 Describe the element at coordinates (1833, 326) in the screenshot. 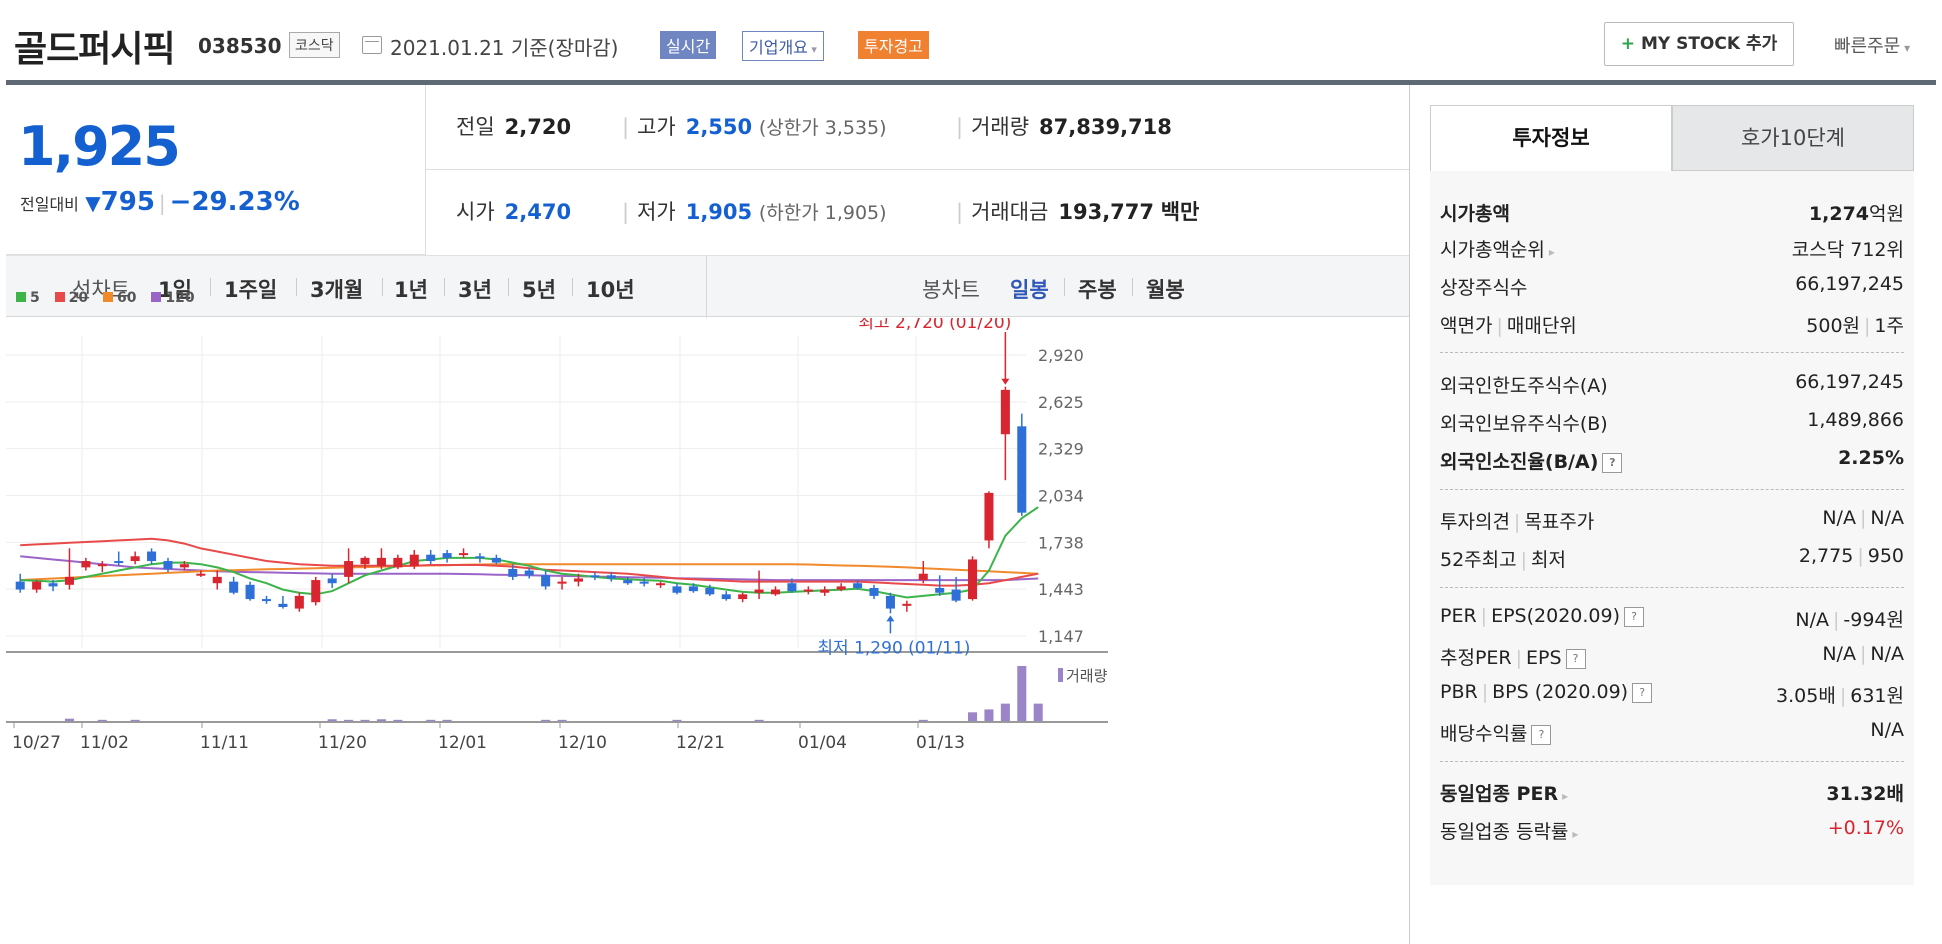

I see `par-value: 500원` at that location.